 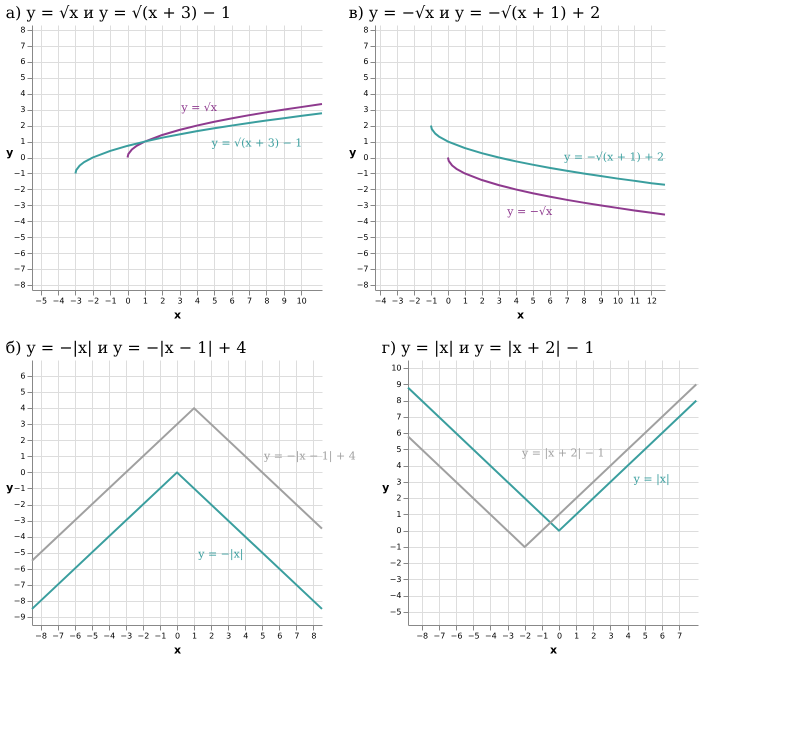 I want to click on y-tick-label: −4, so click(x=396, y=595).